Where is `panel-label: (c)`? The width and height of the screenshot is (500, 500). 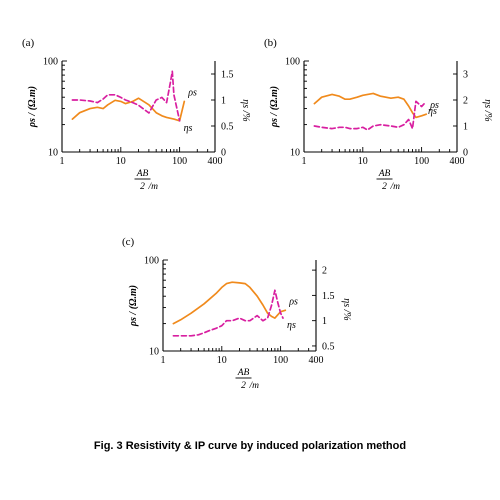 panel-label: (c) is located at coordinates (128, 242).